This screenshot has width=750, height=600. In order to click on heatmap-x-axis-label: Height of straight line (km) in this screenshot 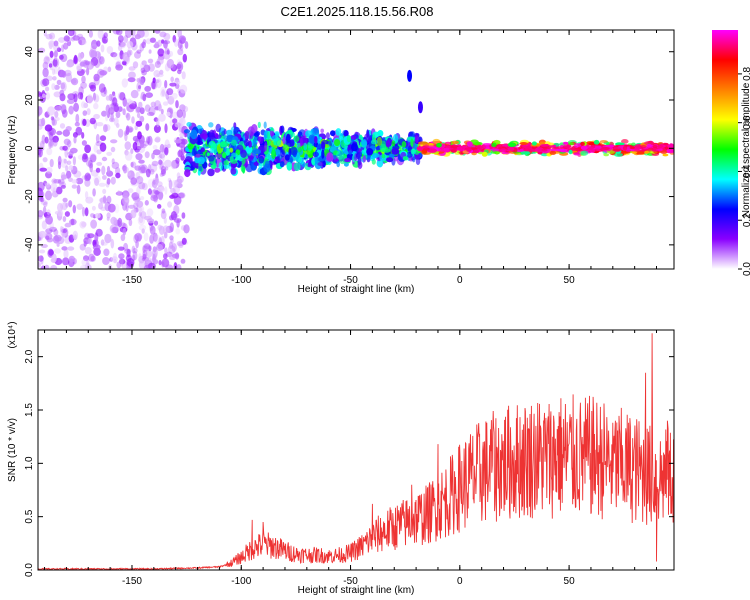, I will do `click(356, 289)`.